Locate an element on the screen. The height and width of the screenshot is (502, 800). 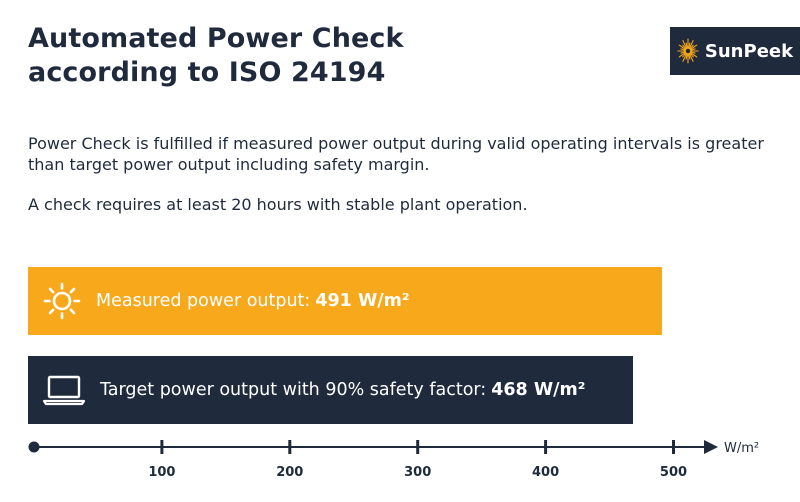
measured-power-label: Measured power output: 491 W/m² is located at coordinates (253, 301).